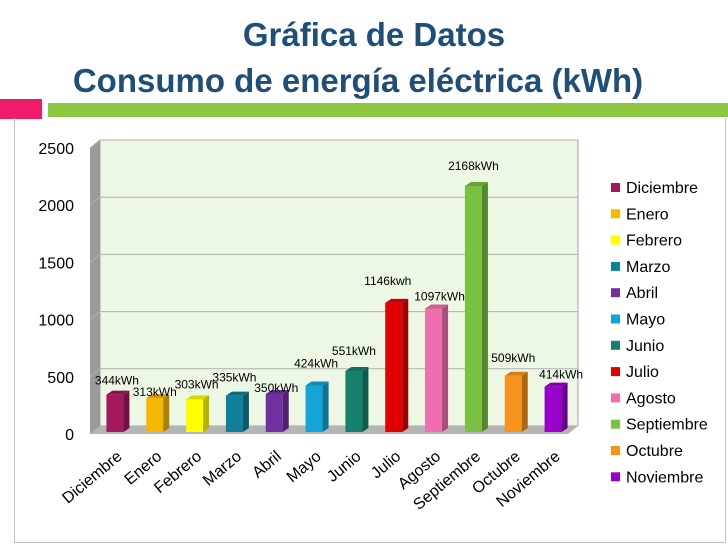 This screenshot has width=728, height=546. What do you see at coordinates (304, 467) in the screenshot?
I see `x-tick-label: Mayo` at bounding box center [304, 467].